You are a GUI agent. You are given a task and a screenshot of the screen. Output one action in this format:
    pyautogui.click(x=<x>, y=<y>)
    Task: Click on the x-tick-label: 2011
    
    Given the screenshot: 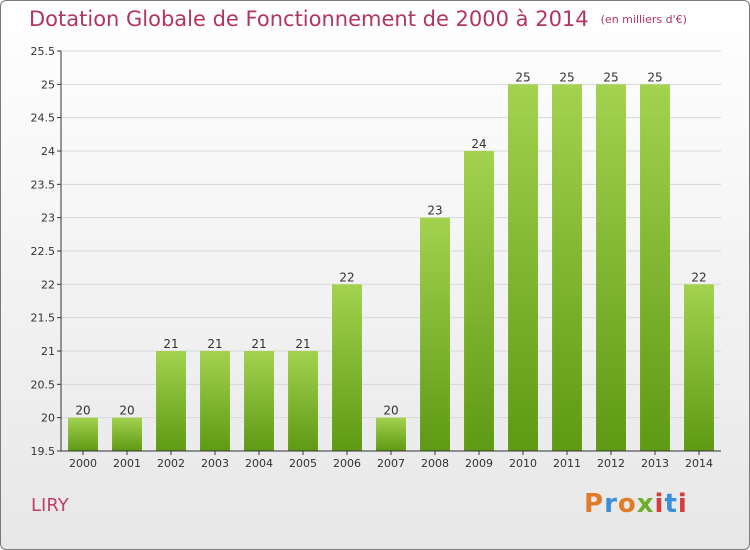 What is the action you would take?
    pyautogui.click(x=567, y=463)
    